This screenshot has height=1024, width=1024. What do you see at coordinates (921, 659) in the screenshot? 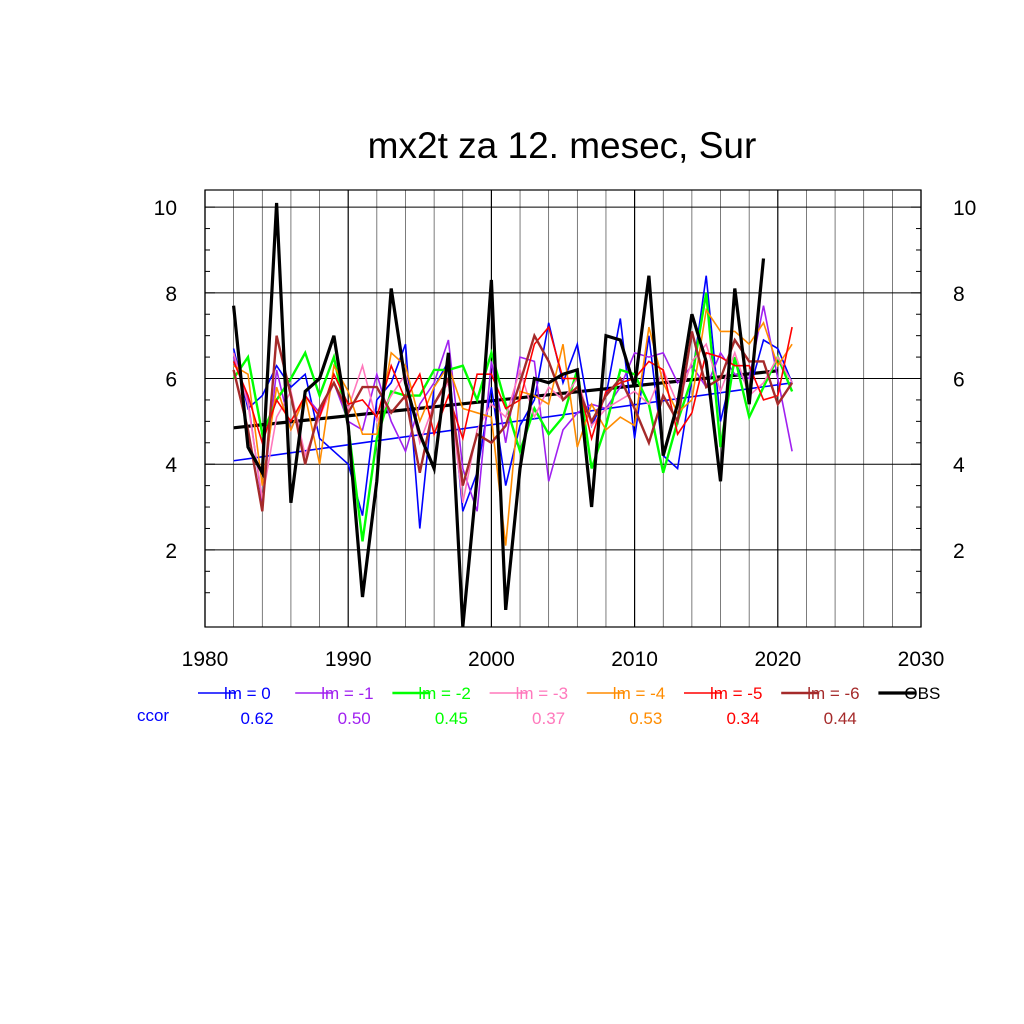
I see `x-tick-label: 2030` at bounding box center [921, 659].